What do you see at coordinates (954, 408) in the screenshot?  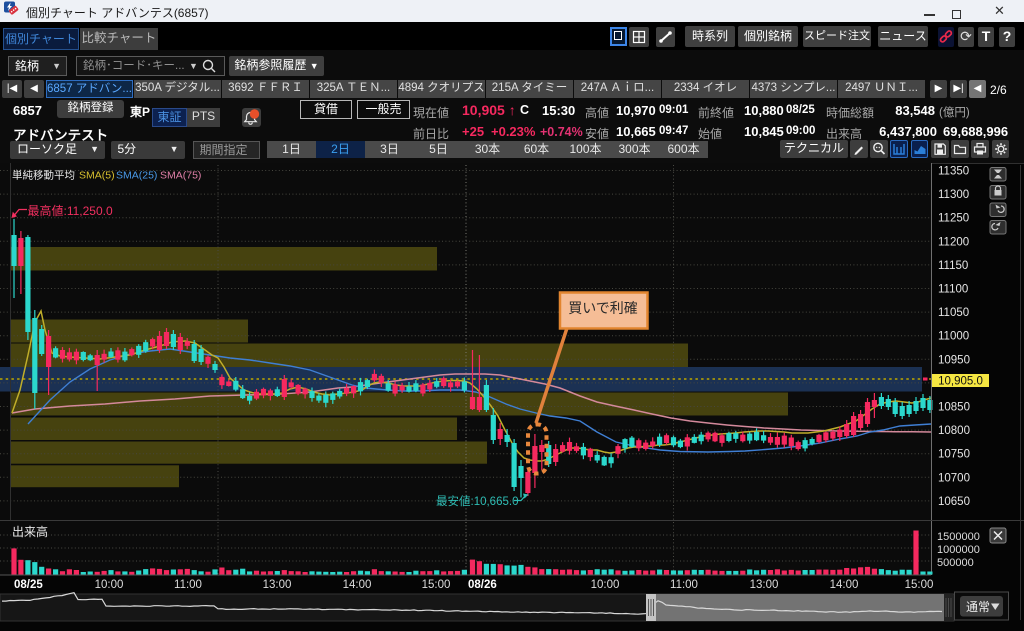 I see `svg-text: 10850` at bounding box center [954, 408].